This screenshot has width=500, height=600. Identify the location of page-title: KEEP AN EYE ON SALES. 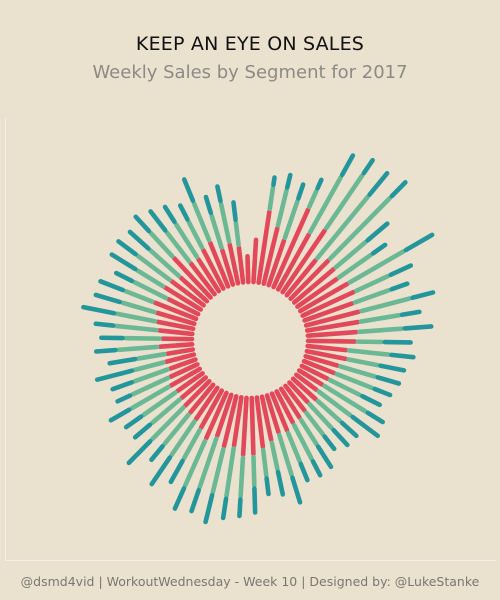
(250, 44).